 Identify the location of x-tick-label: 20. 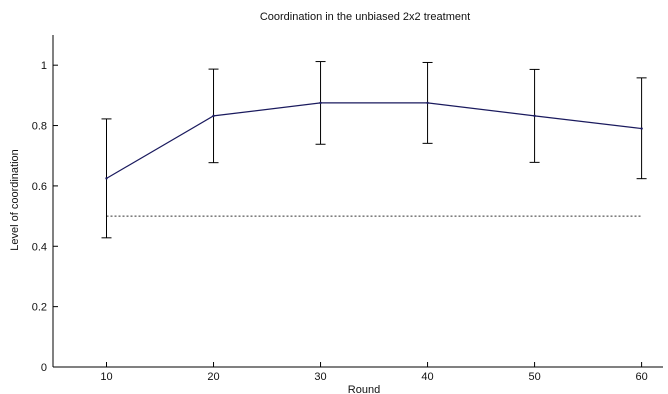
(213, 377).